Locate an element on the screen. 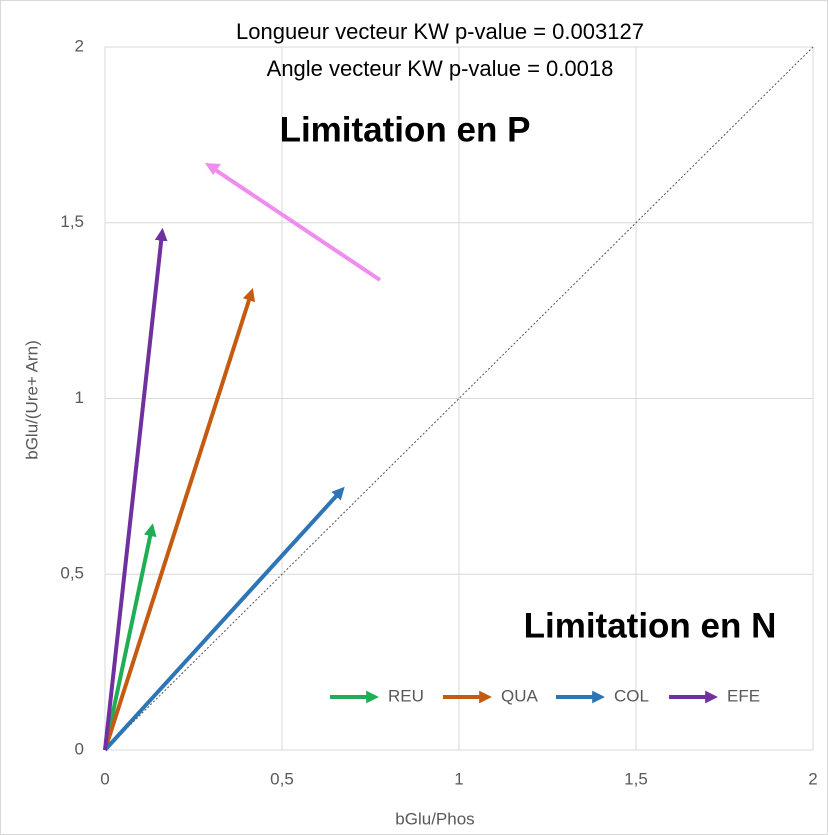 This screenshot has width=828, height=835. y-axis-label: bGlu/(Ure+ Arn) is located at coordinates (31, 400).